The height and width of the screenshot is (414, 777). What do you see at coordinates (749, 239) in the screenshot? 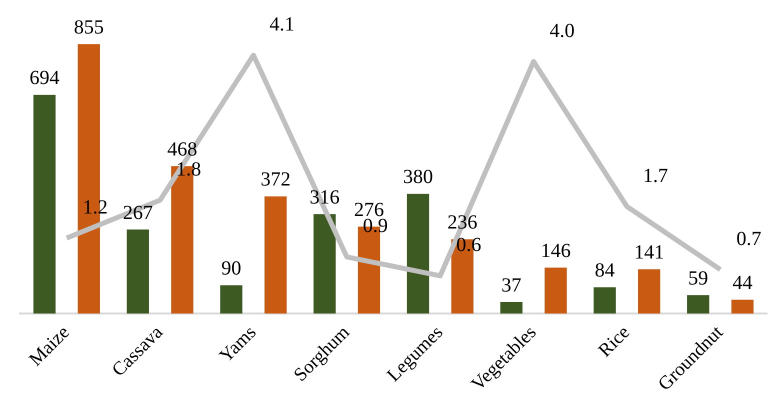
I see `data-label: 0.7` at bounding box center [749, 239].